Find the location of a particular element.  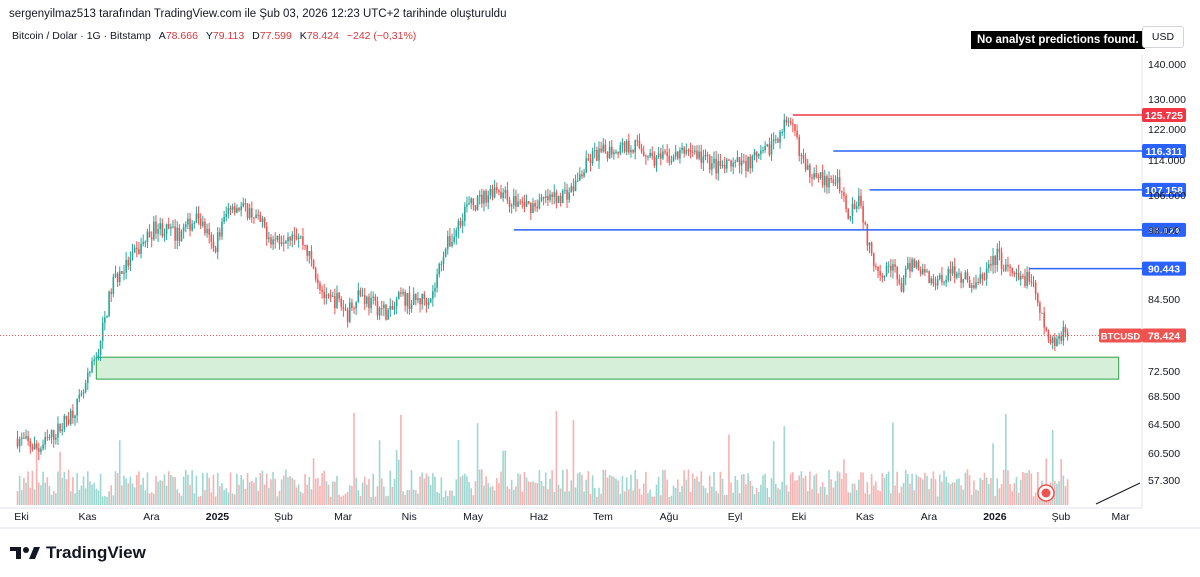

price-tick-label: 84.500 is located at coordinates (1164, 300).